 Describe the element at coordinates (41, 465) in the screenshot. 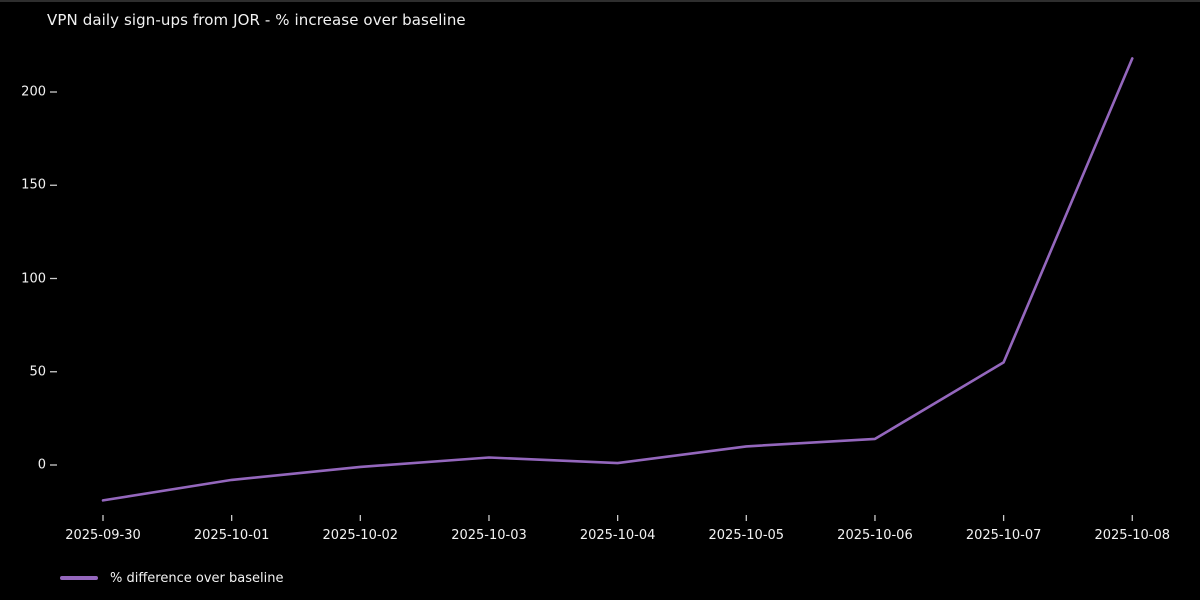

I see `y-tick-label: 0` at that location.